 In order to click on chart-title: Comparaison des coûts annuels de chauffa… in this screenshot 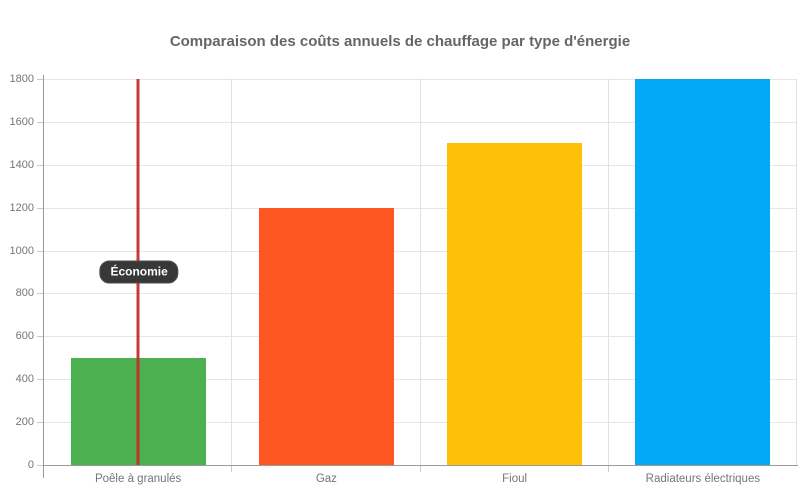, I will do `click(400, 41)`.